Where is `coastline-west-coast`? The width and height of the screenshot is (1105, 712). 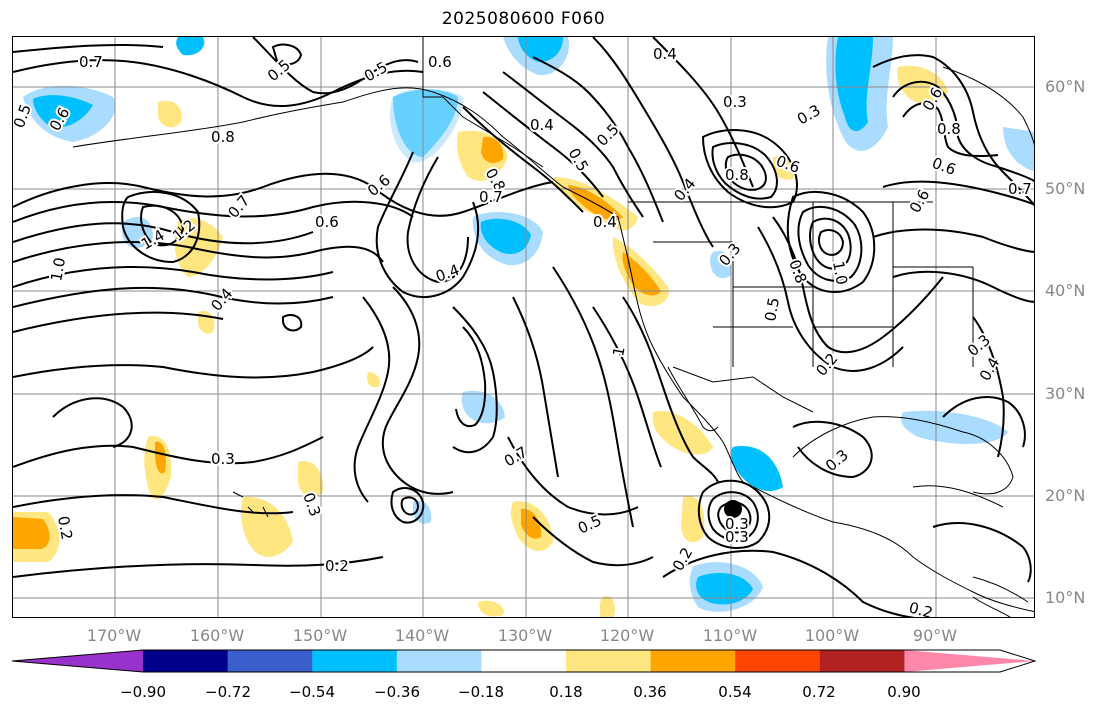
coastline-west-coast is located at coordinates (680, 349).